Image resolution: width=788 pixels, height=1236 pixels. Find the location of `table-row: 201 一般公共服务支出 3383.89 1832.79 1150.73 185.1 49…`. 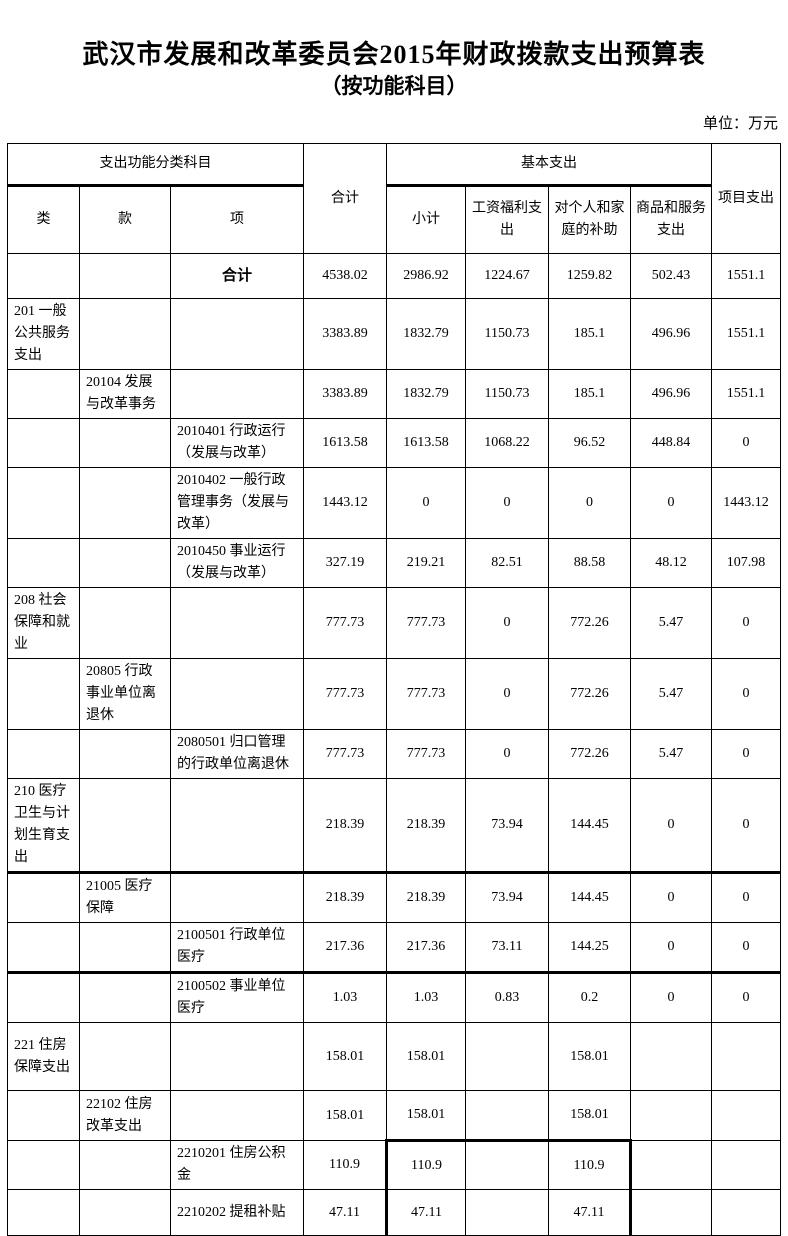

table-row: 201 一般公共服务支出 3383.89 1832.79 1150.73 185.1 49… is located at coordinates (394, 334).